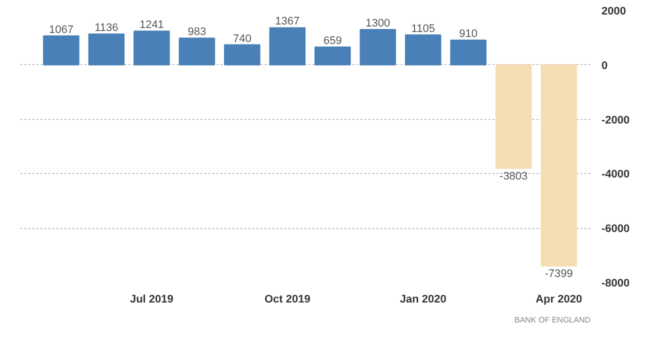 The height and width of the screenshot is (342, 665). I want to click on text: BANK OF ENGLAND, so click(552, 320).